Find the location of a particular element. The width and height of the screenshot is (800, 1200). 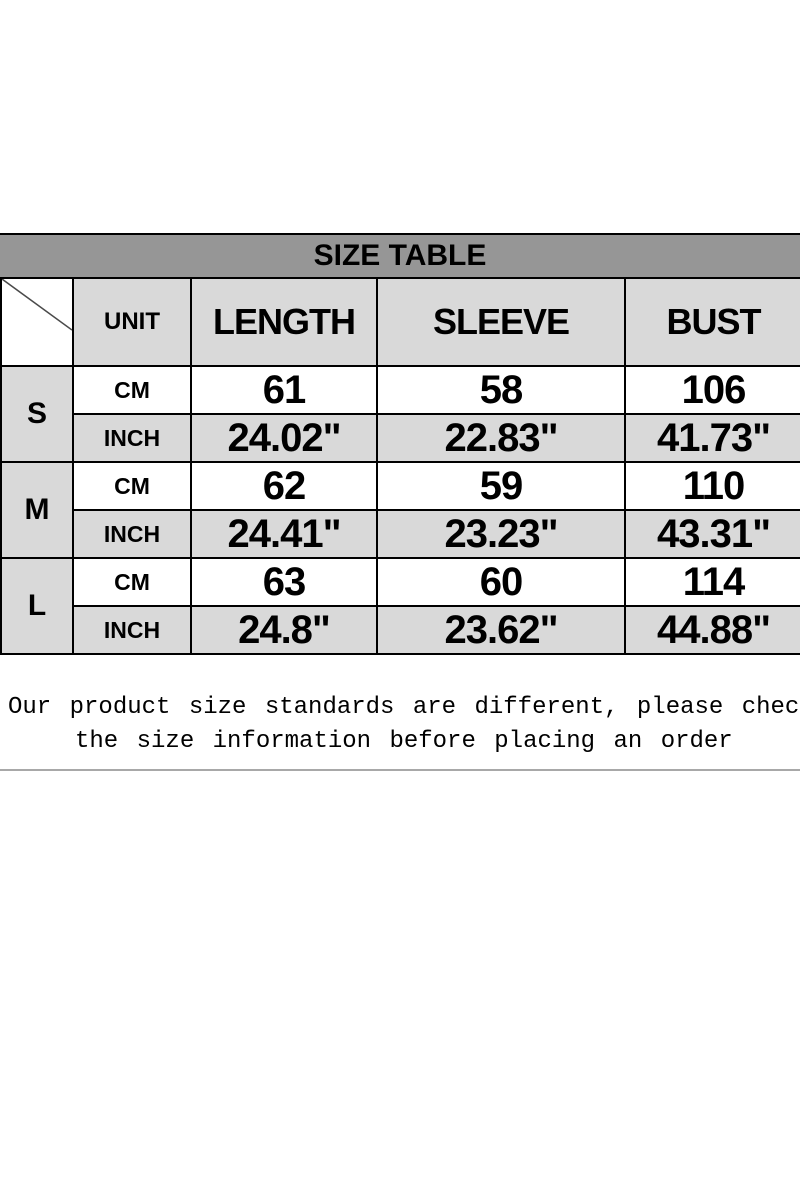

header-sleeve-cell: SLEEVE is located at coordinates (501, 322).